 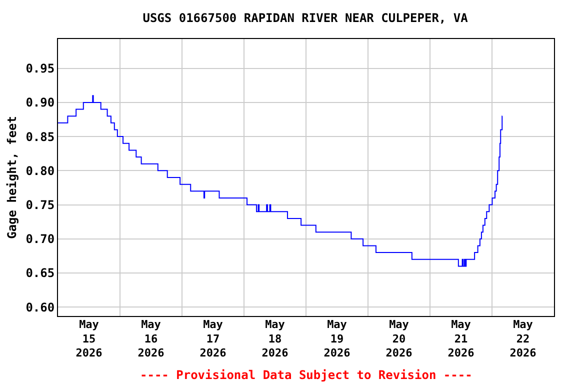 I want to click on x-tick-label: May 15 2026, so click(x=89, y=339).